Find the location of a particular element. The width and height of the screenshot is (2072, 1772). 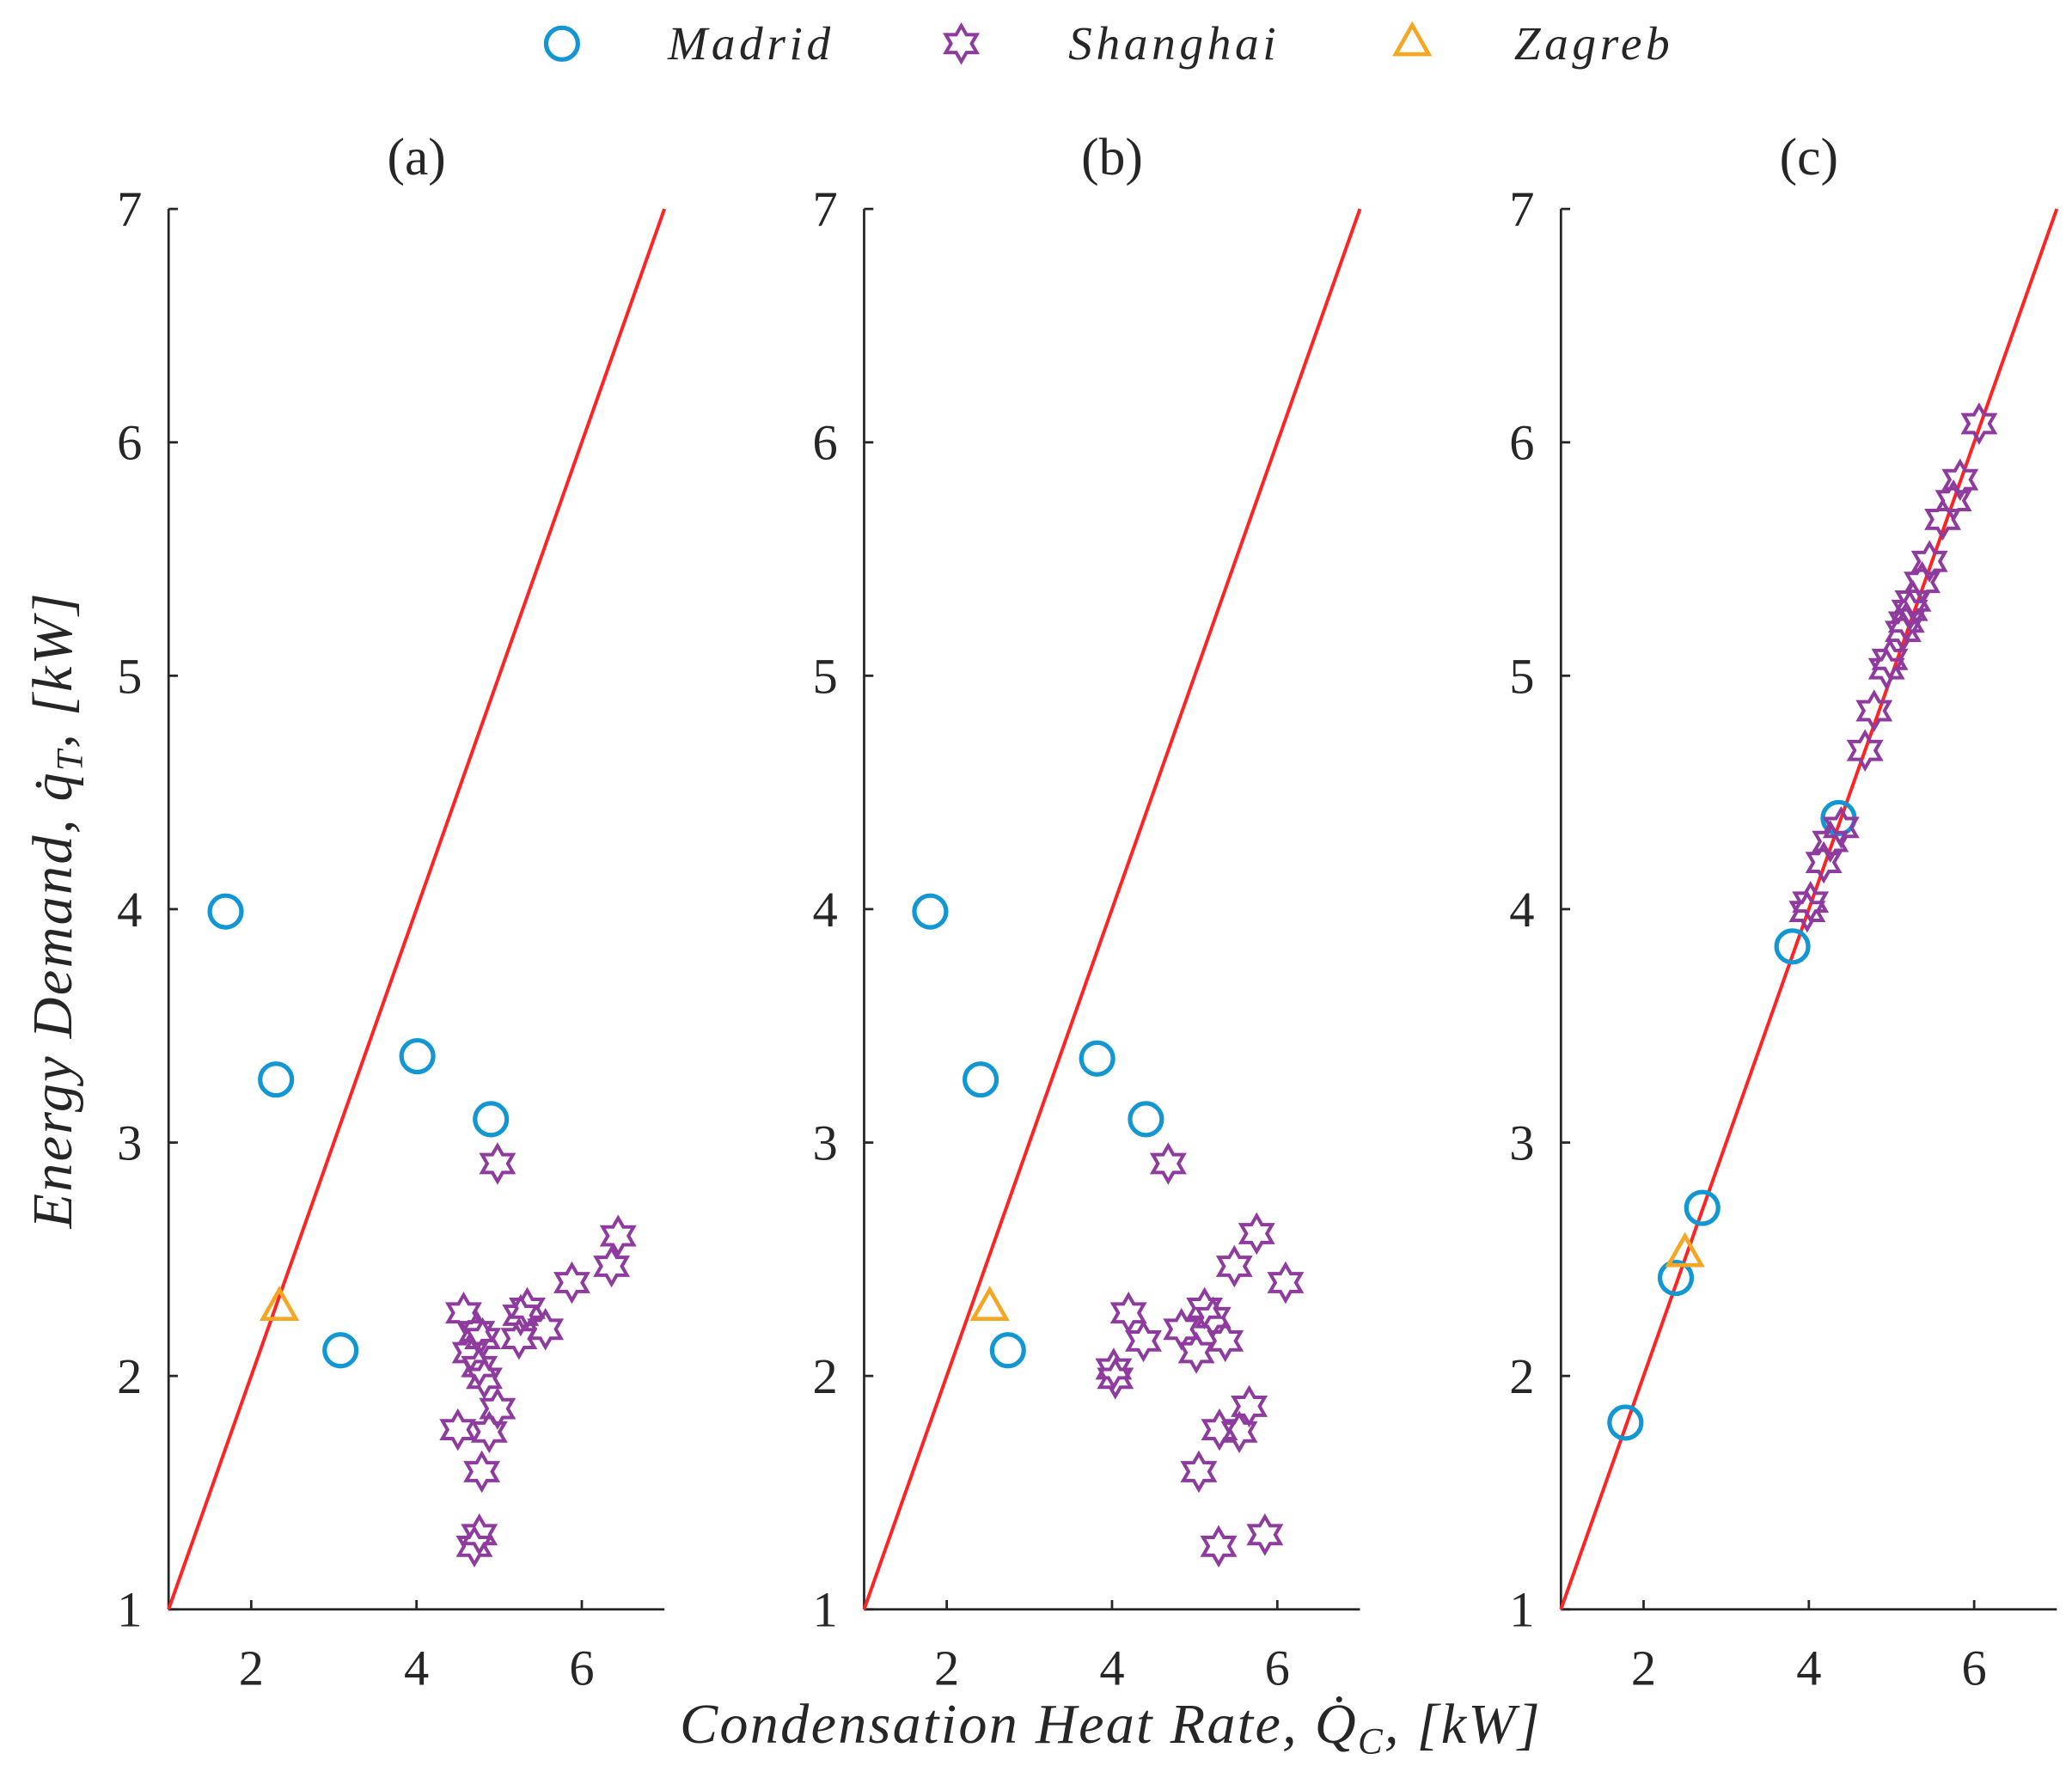

legend-label-zagreb: Zagreb is located at coordinates (1594, 43).